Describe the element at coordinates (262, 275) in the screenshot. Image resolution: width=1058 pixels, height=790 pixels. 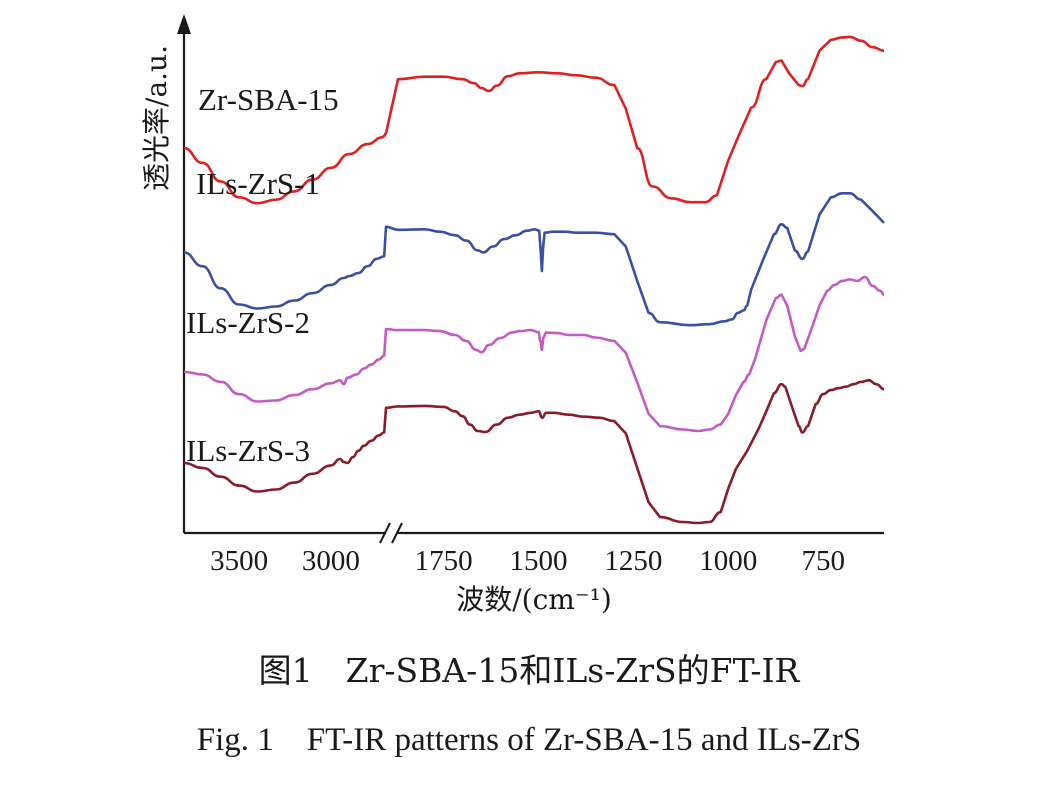
I see `series-labels: Zr-SBA-15 ILs-ZrS-1 ILs-ZrS-2 ILs-ZrS-3` at that location.